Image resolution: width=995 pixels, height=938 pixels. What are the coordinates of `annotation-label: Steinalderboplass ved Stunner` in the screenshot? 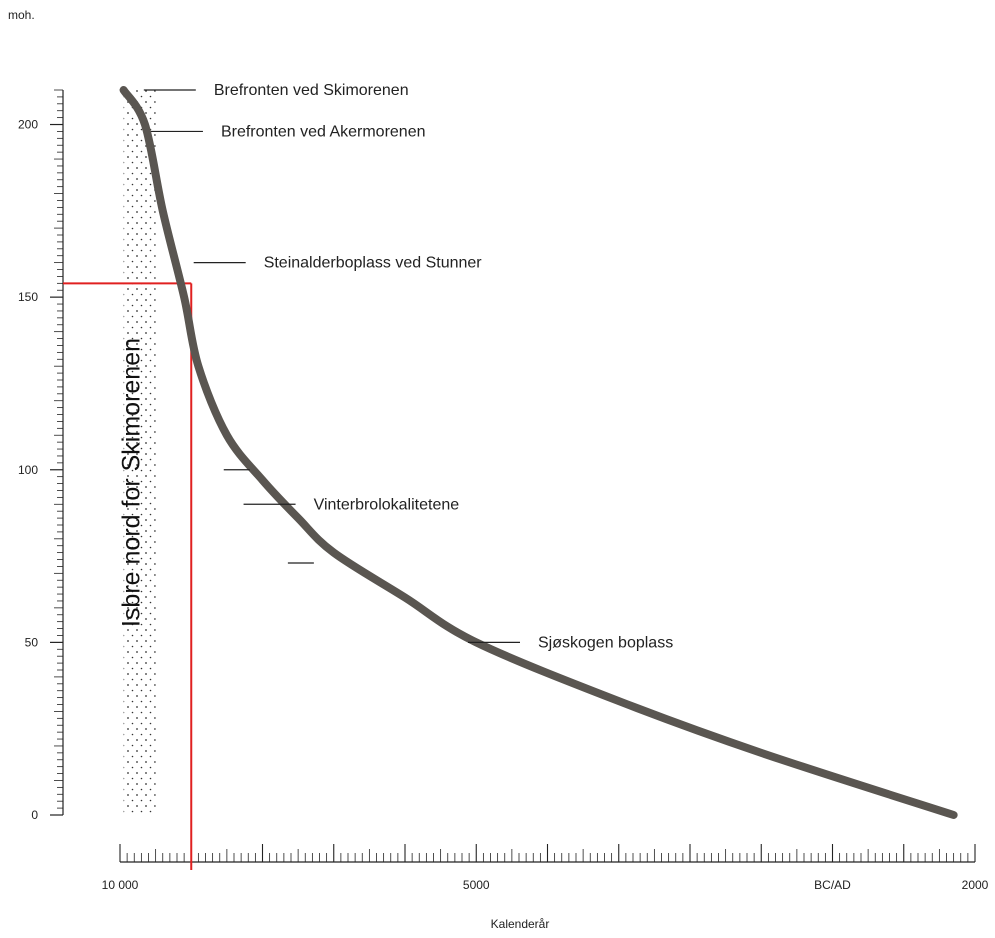 It's located at (373, 263).